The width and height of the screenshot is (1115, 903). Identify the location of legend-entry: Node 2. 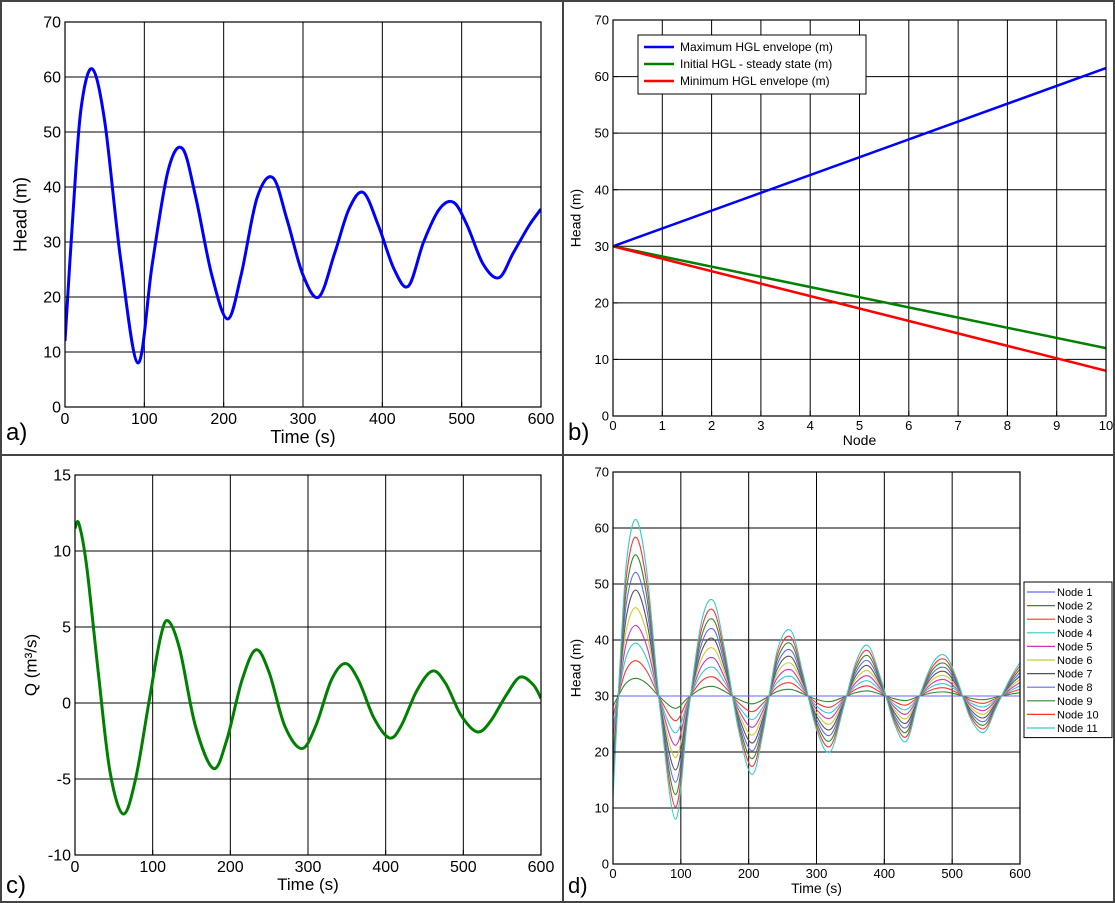
(1074, 607).